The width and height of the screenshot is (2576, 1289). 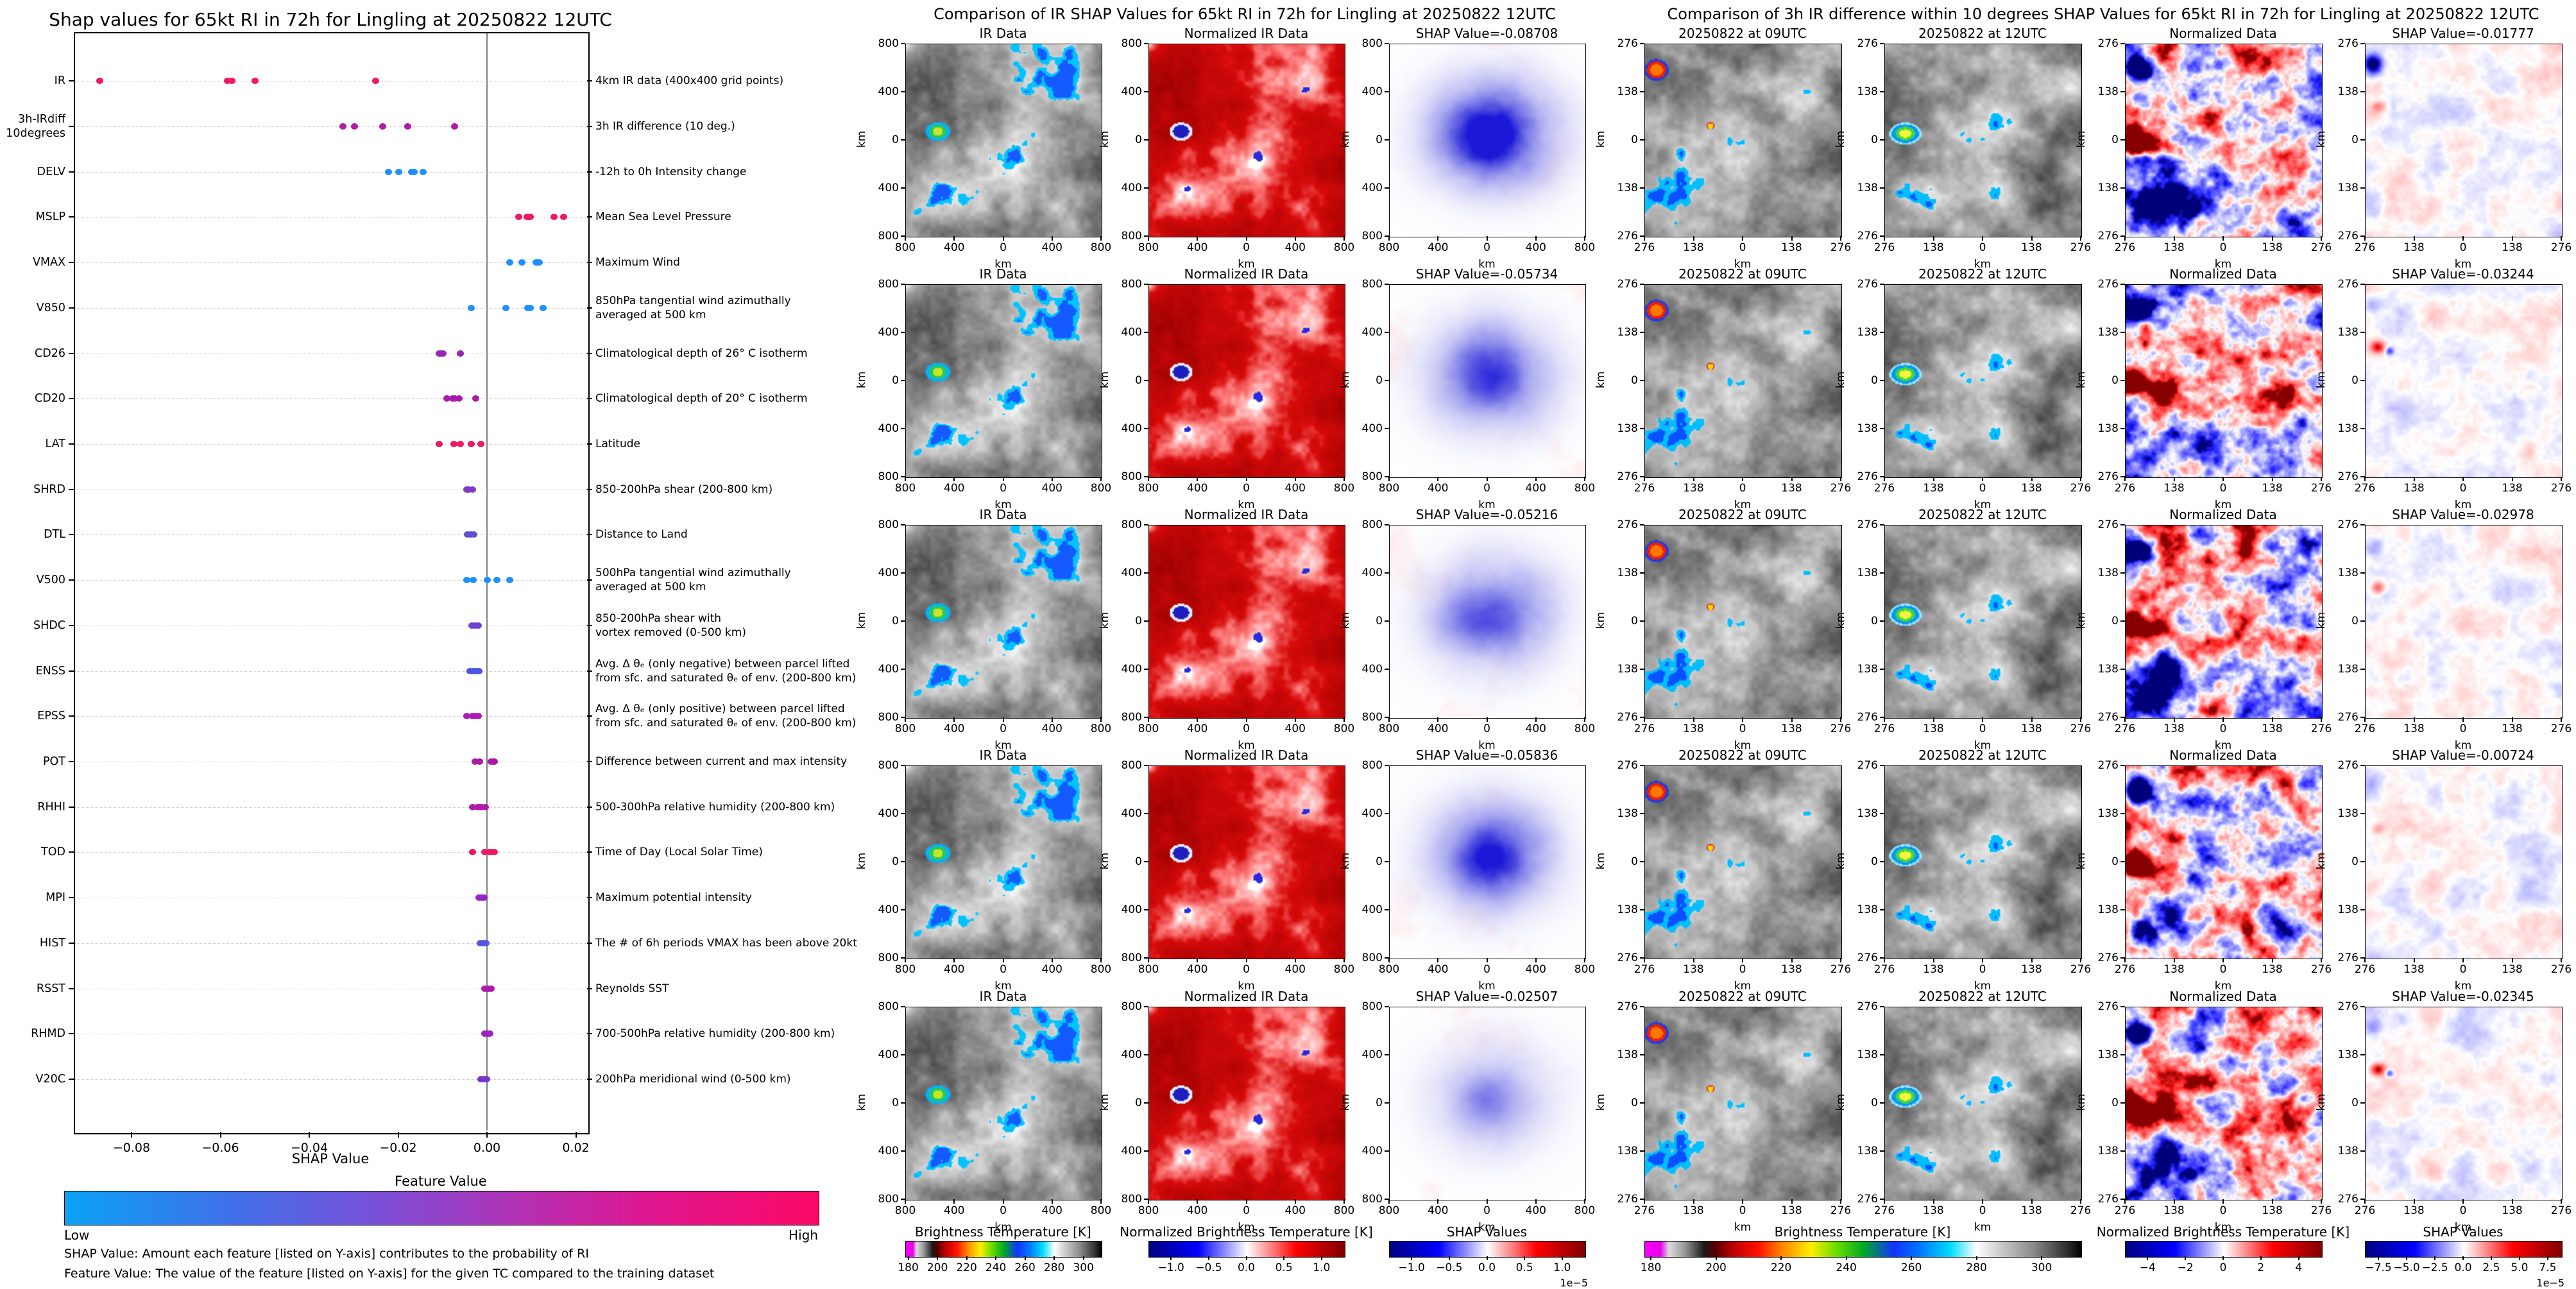 I want to click on colorbar-tick-label: −1.0, so click(x=1170, y=1267).